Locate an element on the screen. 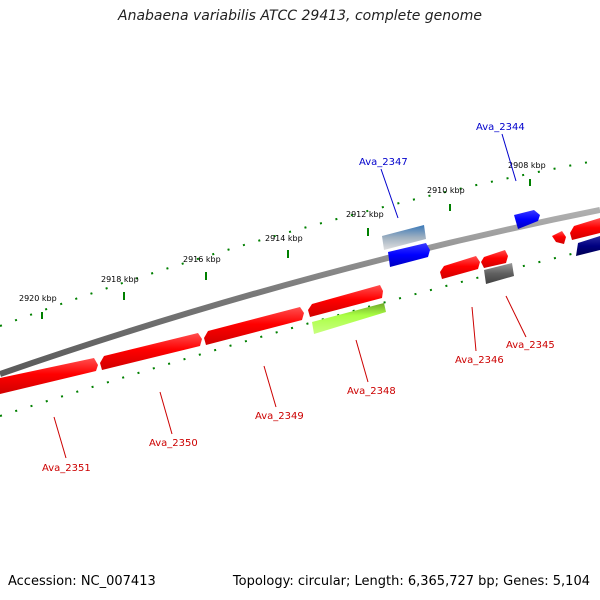 The height and width of the screenshot is (600, 600). gene-right-edge is located at coordinates (585, 229).